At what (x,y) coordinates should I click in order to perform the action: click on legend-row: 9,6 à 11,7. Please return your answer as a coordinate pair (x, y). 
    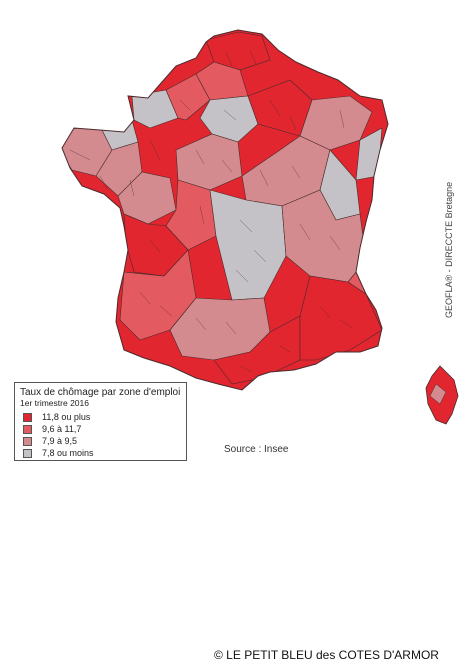
    Looking at the image, I should click on (100, 429).